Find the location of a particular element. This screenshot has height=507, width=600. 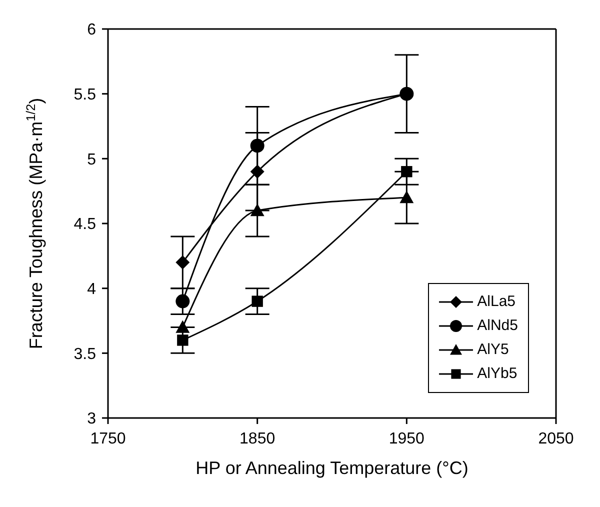

x-tick-label: 1950 is located at coordinates (406, 439).